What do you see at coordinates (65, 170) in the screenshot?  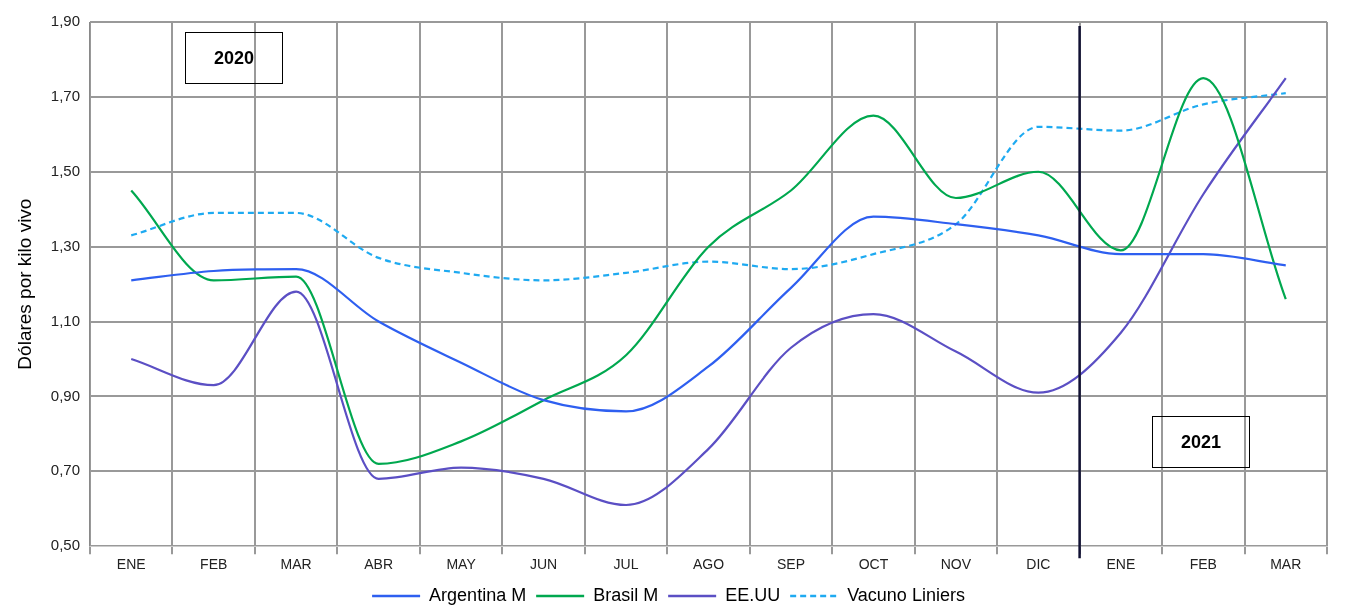 I see `y-tick-label: 1,50` at bounding box center [65, 170].